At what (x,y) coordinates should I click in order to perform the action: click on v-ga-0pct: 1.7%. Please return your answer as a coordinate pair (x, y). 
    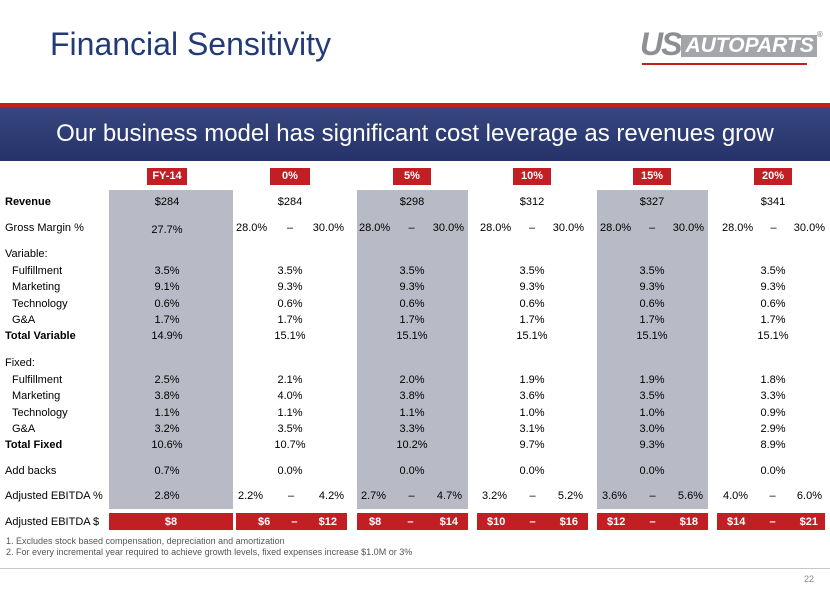
    Looking at the image, I should click on (290, 320).